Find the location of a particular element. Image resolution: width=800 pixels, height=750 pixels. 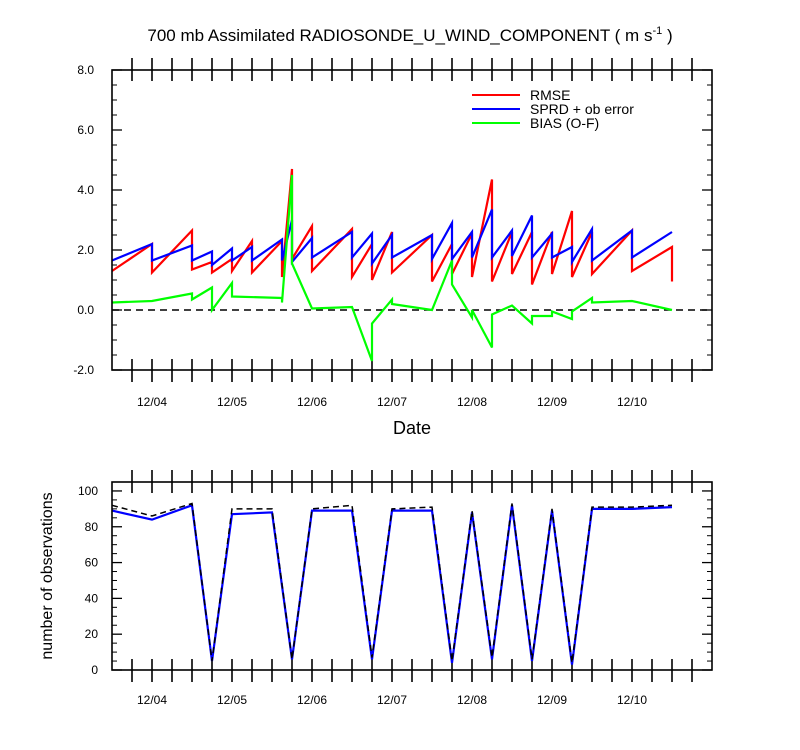

bot-y-tick-label: 60 is located at coordinates (92, 563).